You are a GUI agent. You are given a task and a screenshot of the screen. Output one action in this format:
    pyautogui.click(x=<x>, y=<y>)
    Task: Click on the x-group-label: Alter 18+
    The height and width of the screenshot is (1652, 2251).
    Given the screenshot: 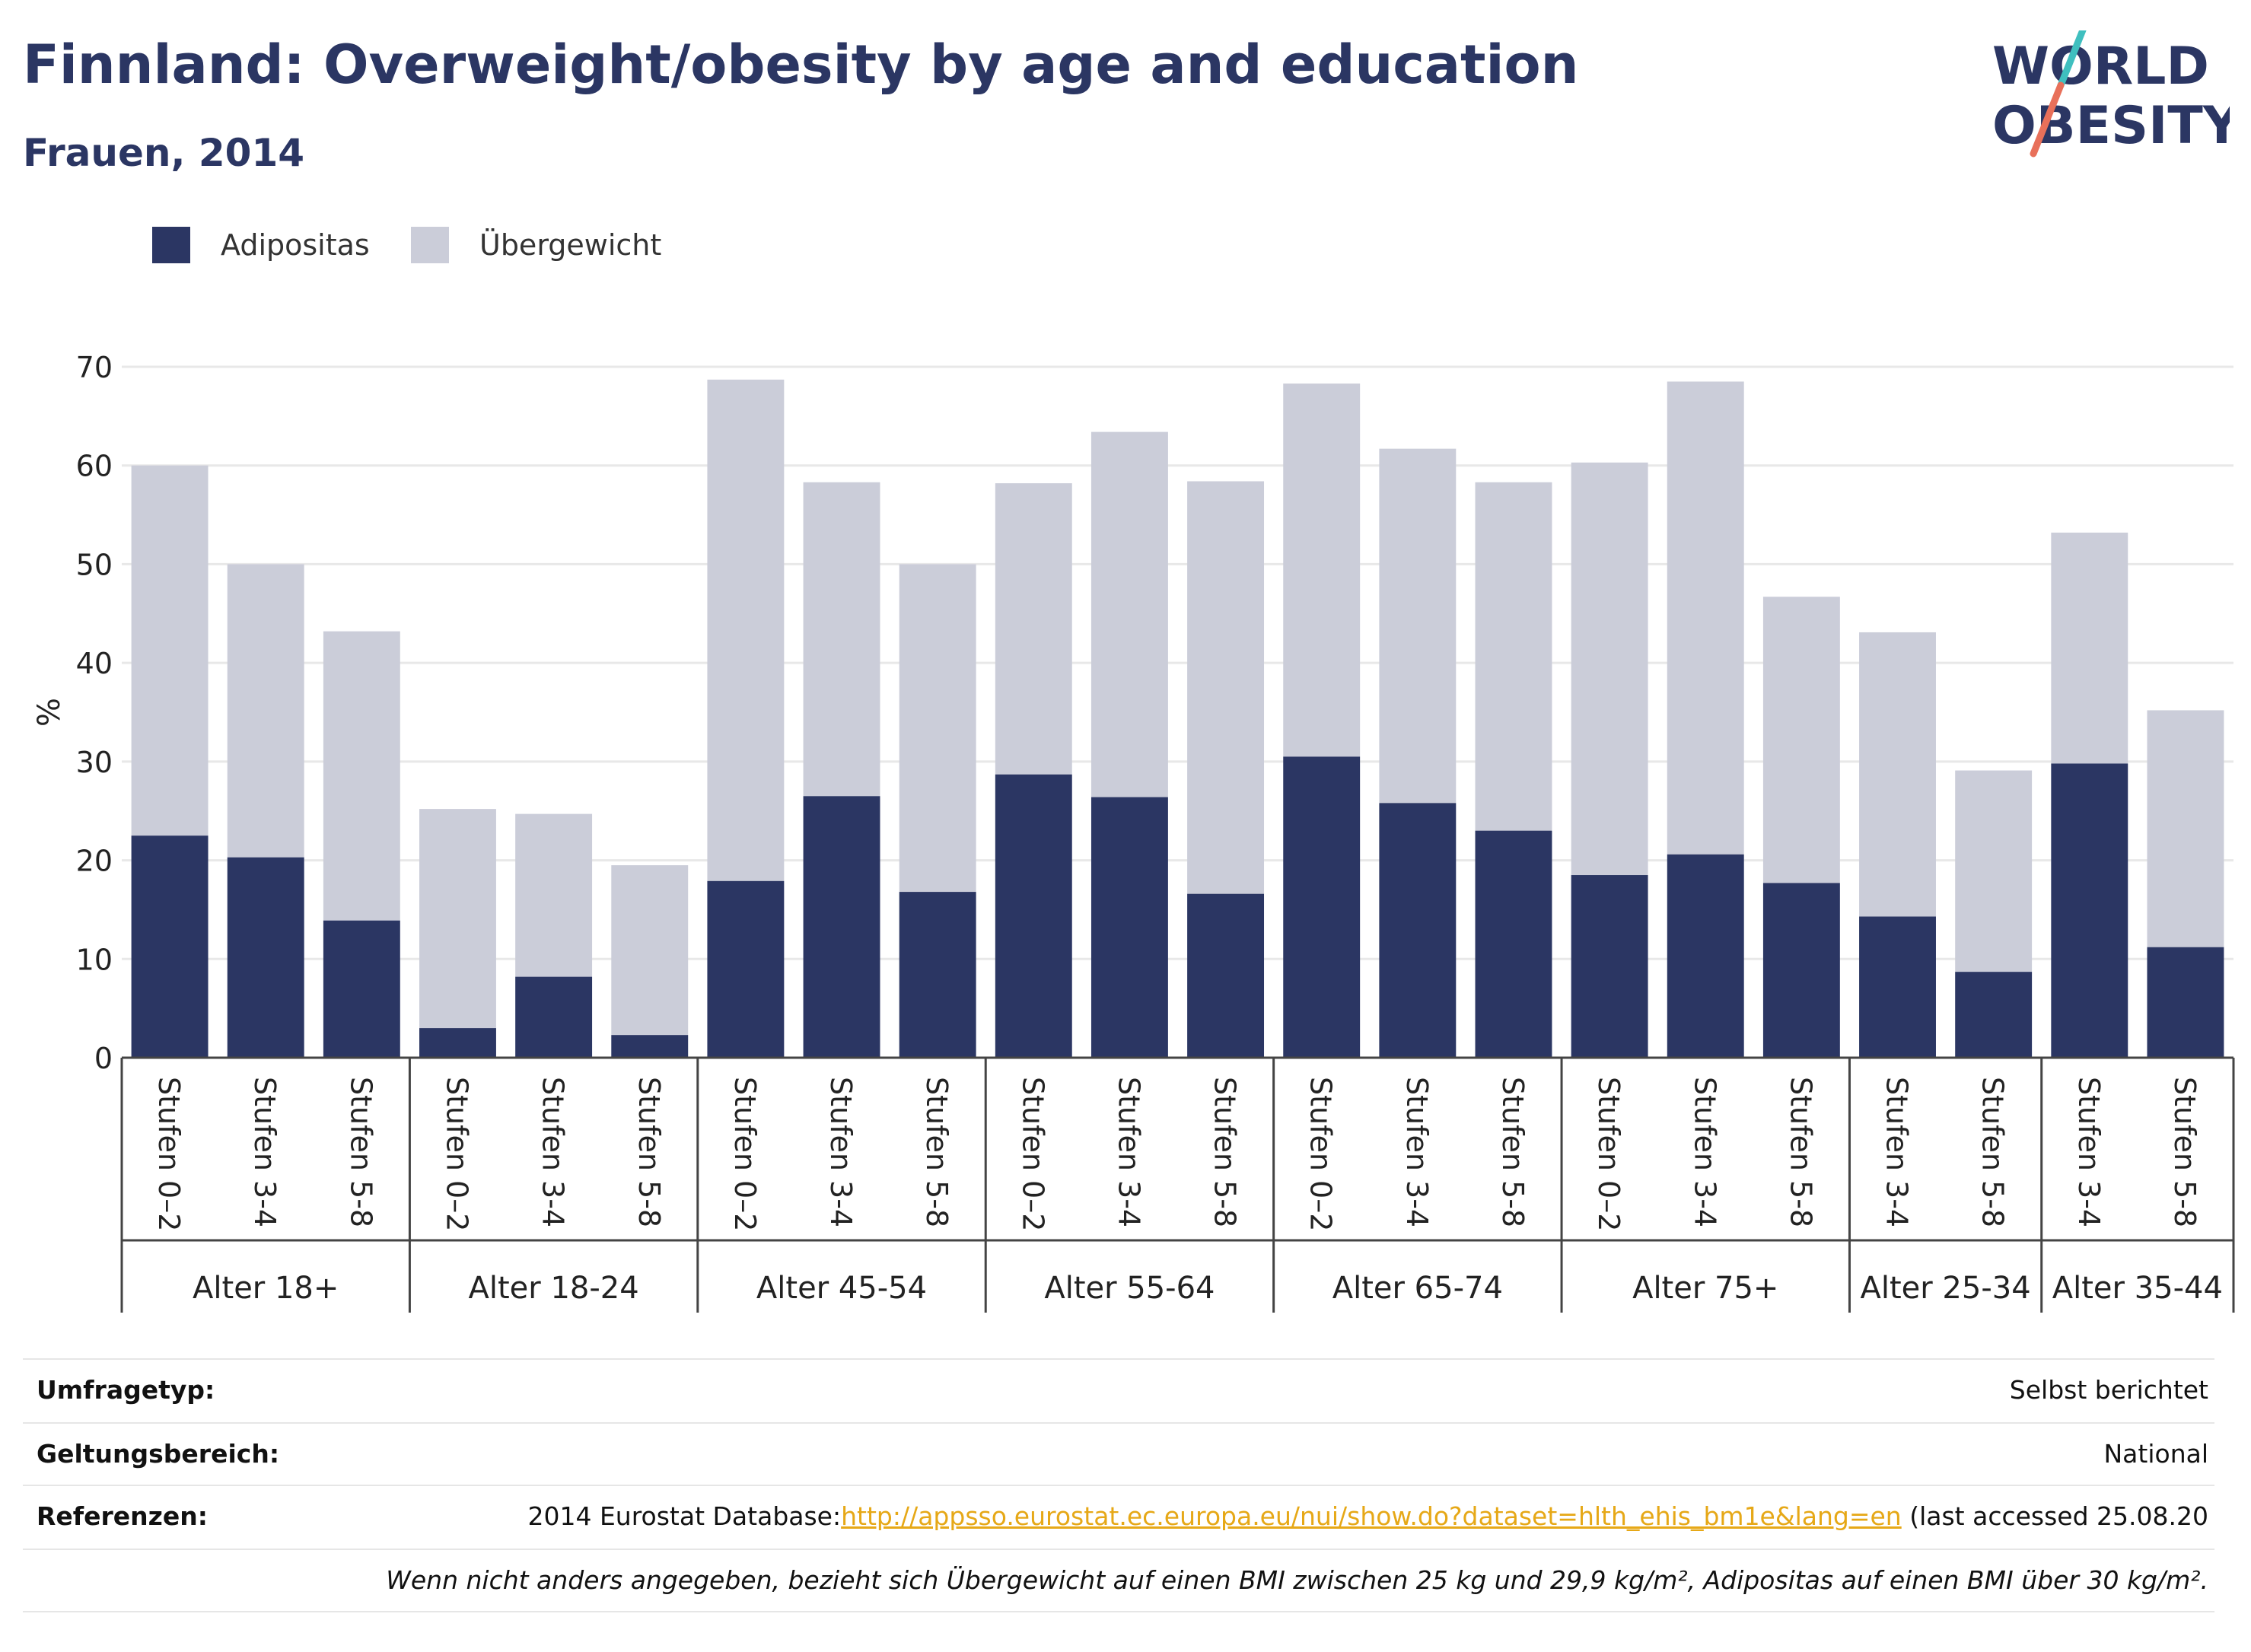 What is the action you would take?
    pyautogui.click(x=266, y=1288)
    